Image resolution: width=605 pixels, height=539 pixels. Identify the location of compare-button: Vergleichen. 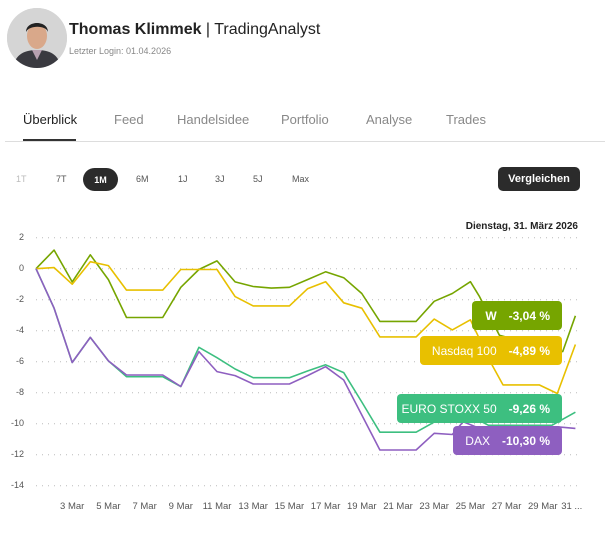
(539, 179).